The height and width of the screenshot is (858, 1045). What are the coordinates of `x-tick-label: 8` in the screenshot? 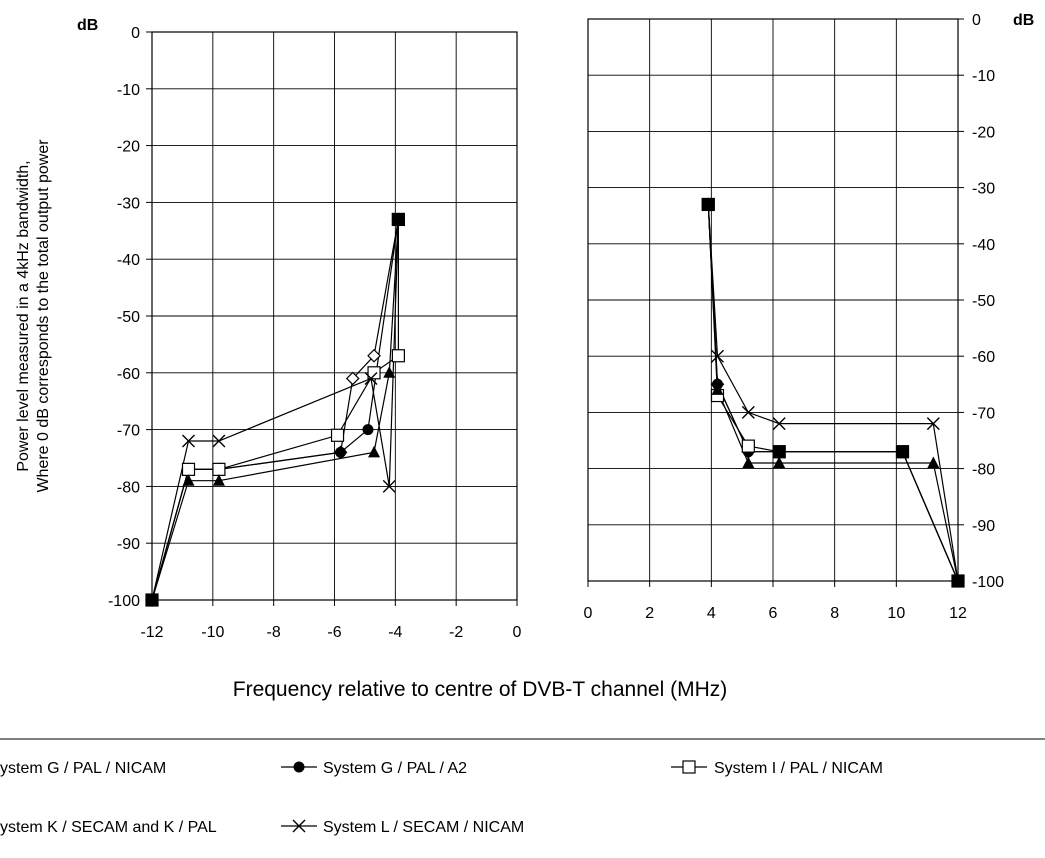 It's located at (834, 613).